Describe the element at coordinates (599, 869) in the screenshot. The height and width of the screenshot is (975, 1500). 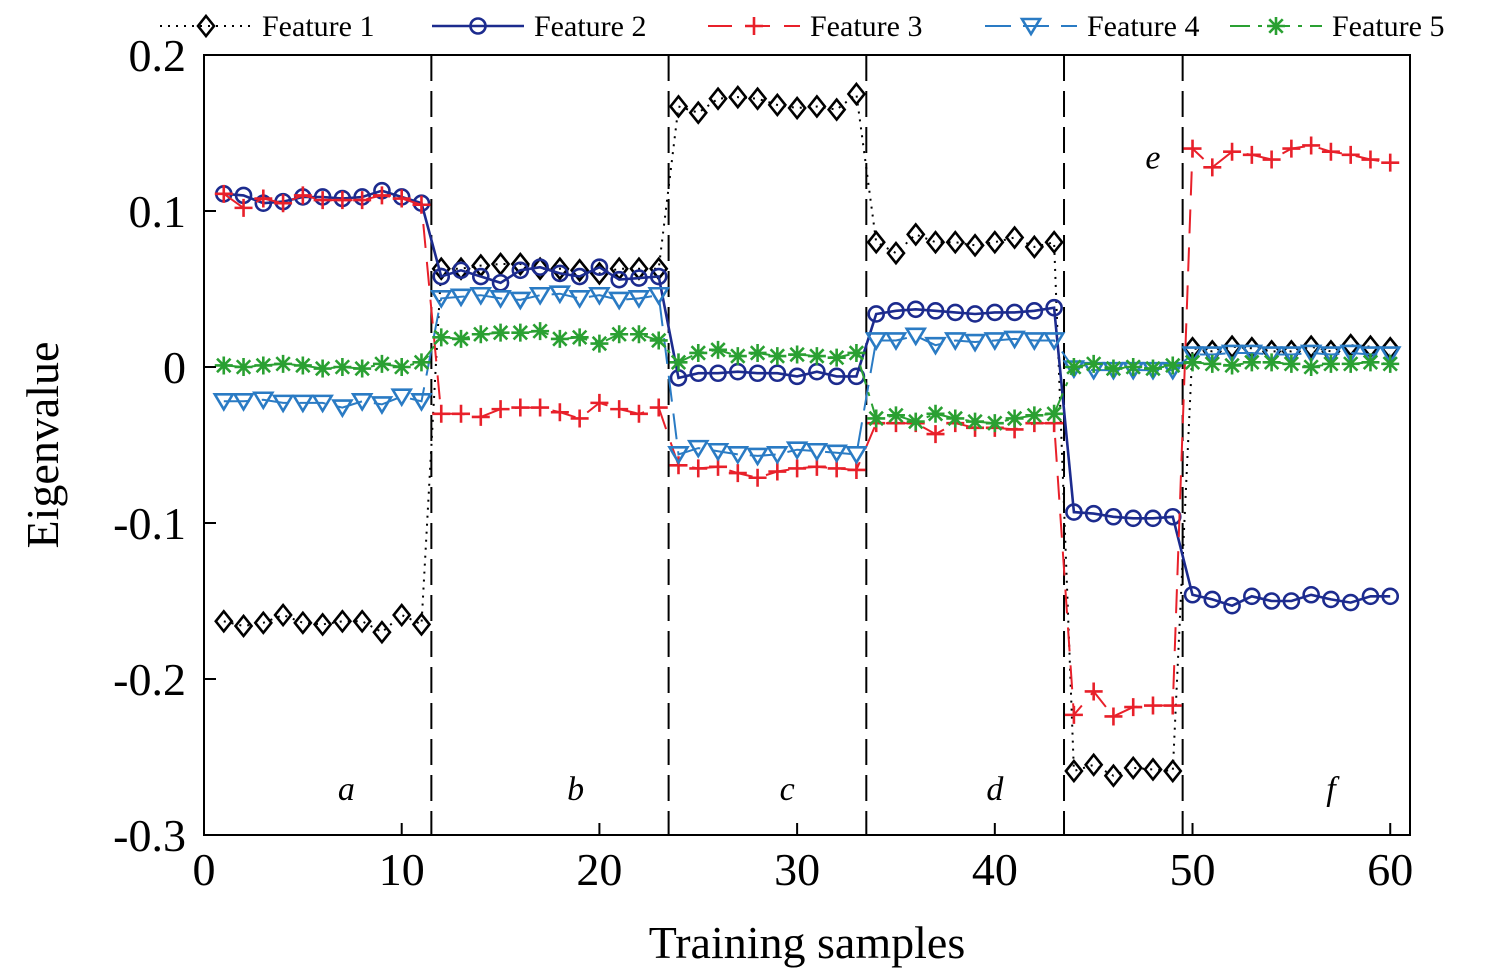
I see `x-tick-label: 20` at that location.